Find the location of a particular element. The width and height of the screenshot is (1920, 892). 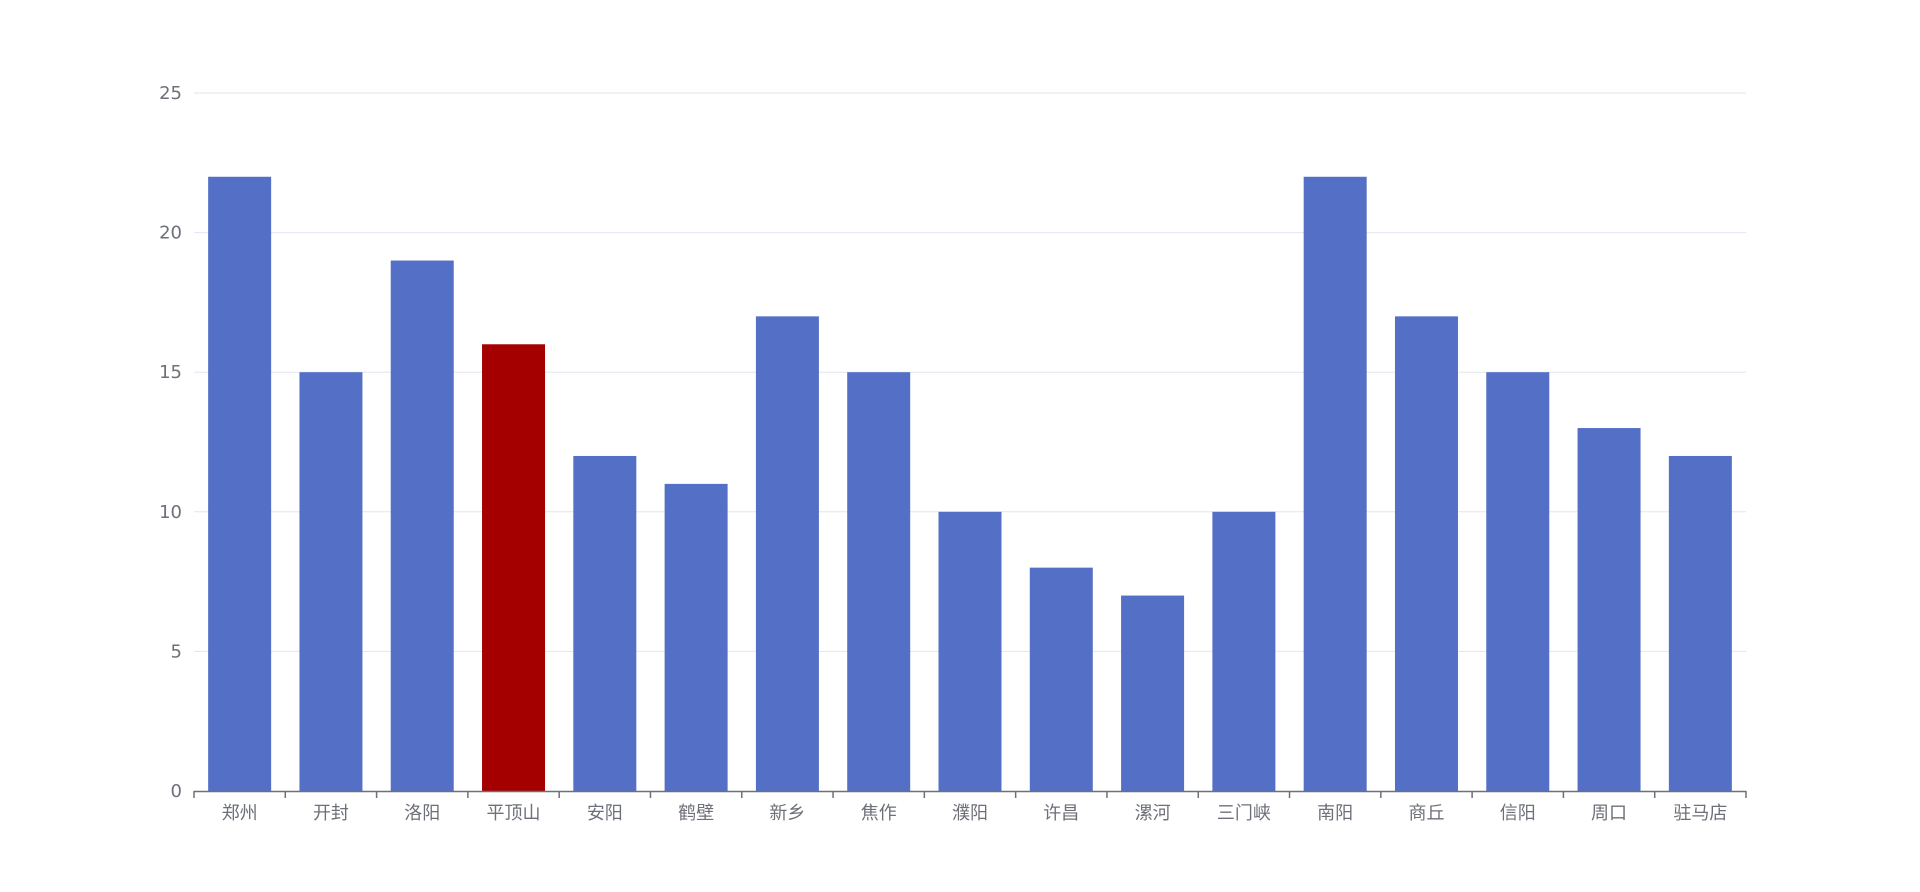

y-tick-label: 25 is located at coordinates (170, 93).